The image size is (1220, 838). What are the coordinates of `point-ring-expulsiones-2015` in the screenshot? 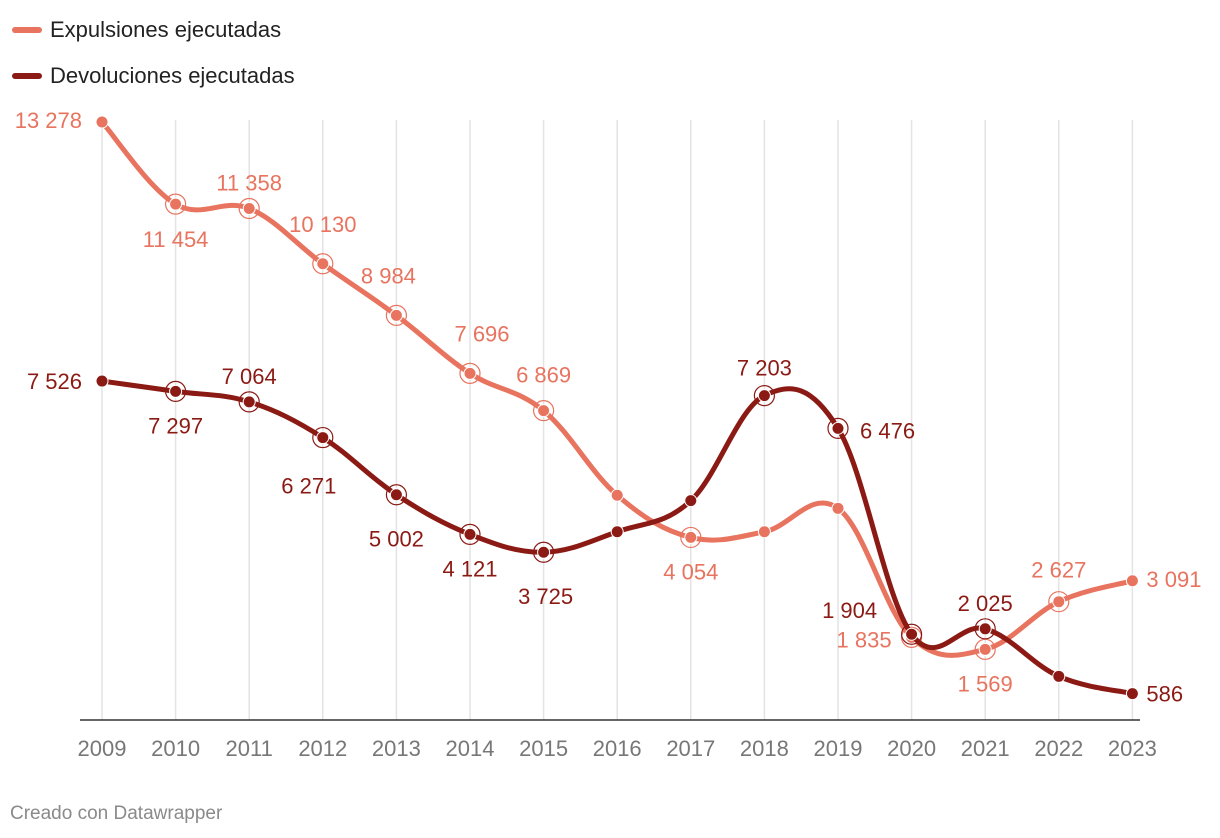 It's located at (543, 411).